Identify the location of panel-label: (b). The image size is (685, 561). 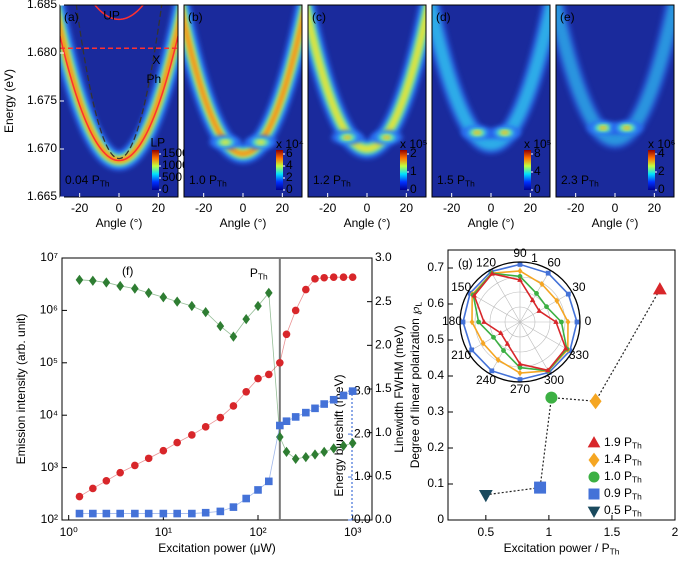
(195, 17).